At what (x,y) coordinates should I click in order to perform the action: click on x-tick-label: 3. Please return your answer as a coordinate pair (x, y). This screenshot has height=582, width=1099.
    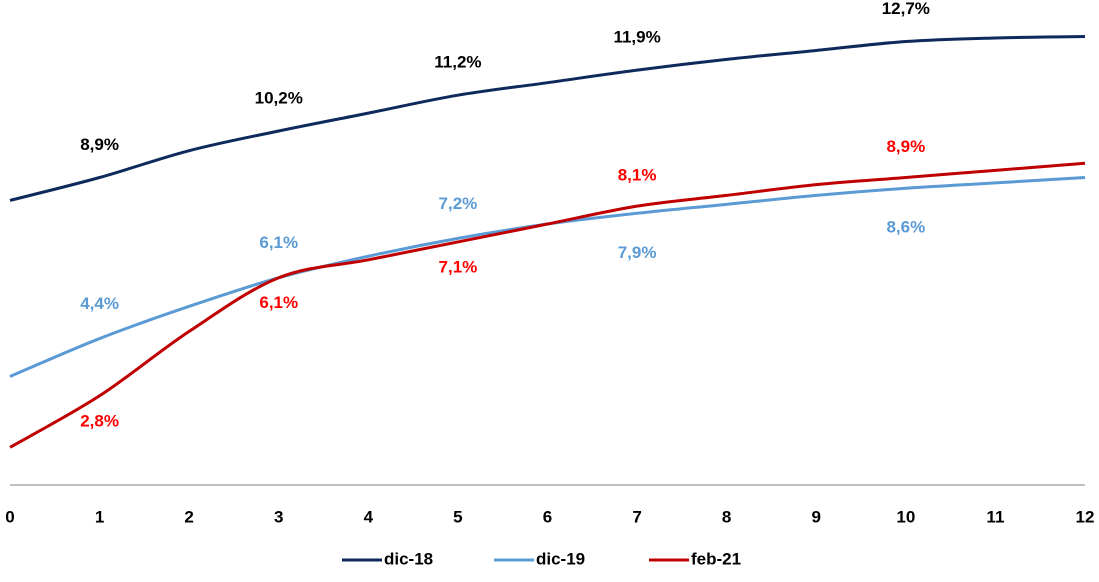
    Looking at the image, I should click on (278, 516).